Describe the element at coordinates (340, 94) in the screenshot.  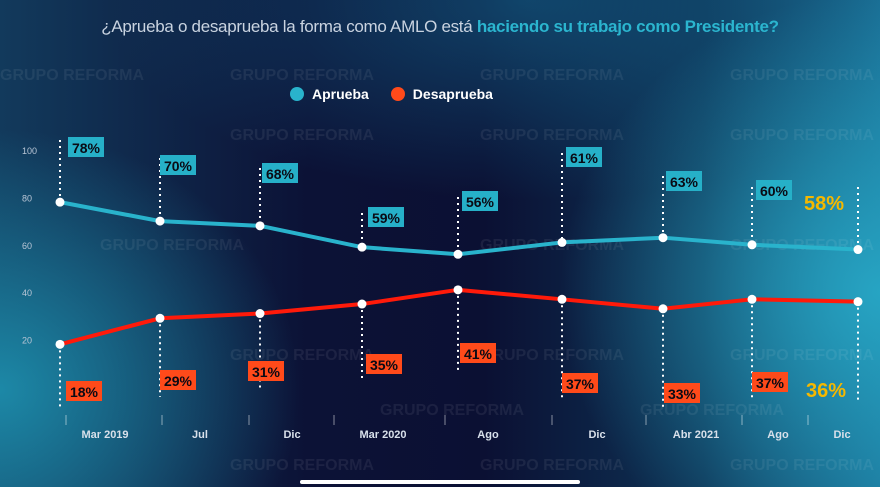
I see `legend-label: Aprueba` at that location.